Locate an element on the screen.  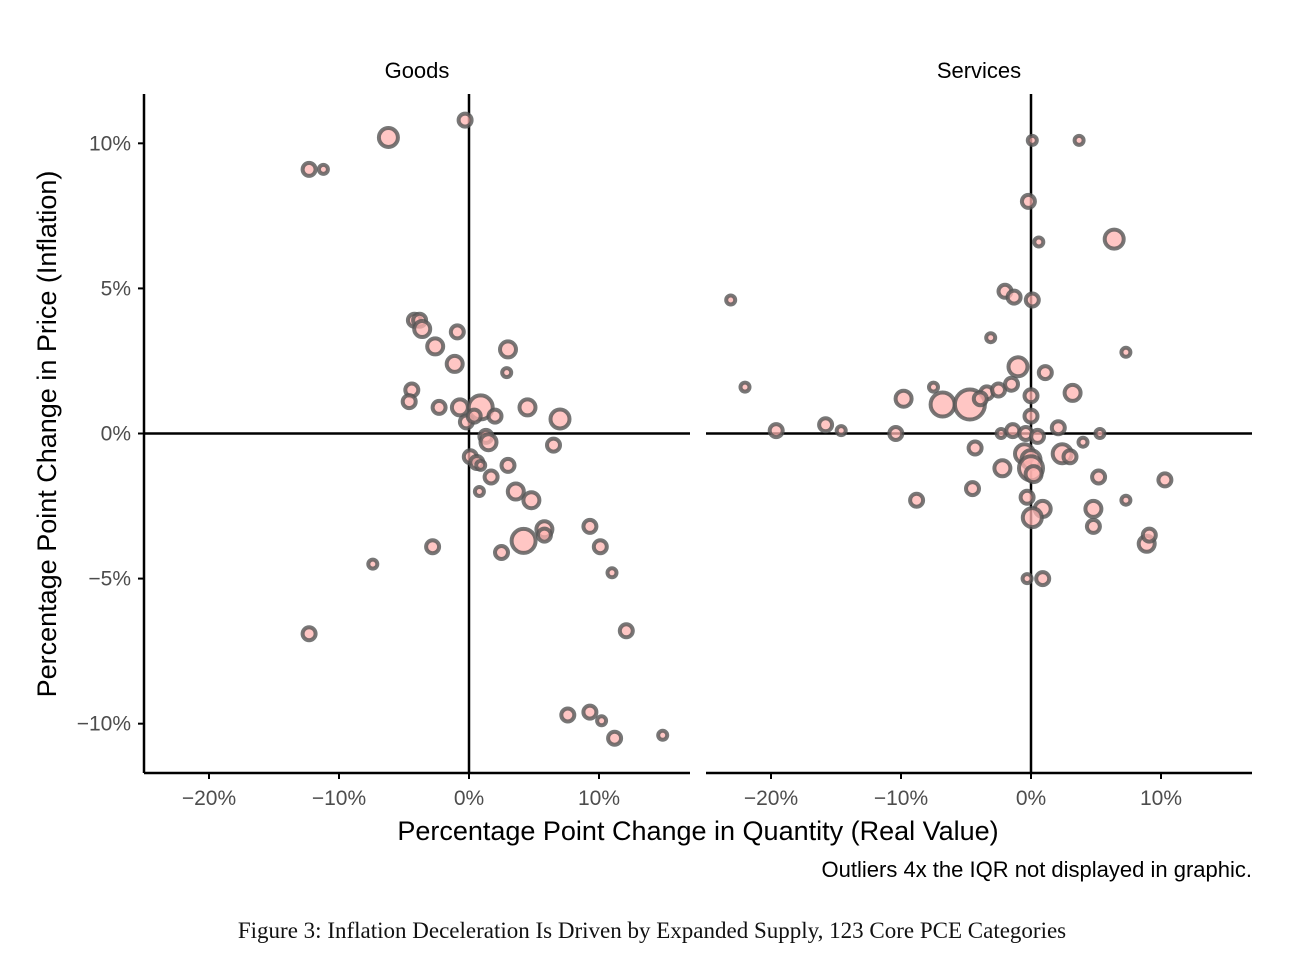
y-tick-label: 5% is located at coordinates (116, 288).